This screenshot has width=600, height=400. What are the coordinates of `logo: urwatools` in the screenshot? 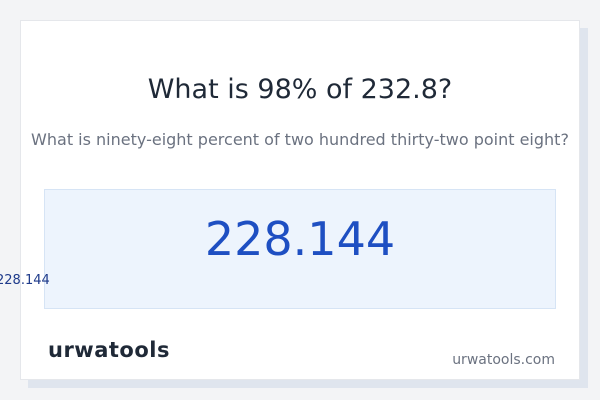 It's located at (109, 350).